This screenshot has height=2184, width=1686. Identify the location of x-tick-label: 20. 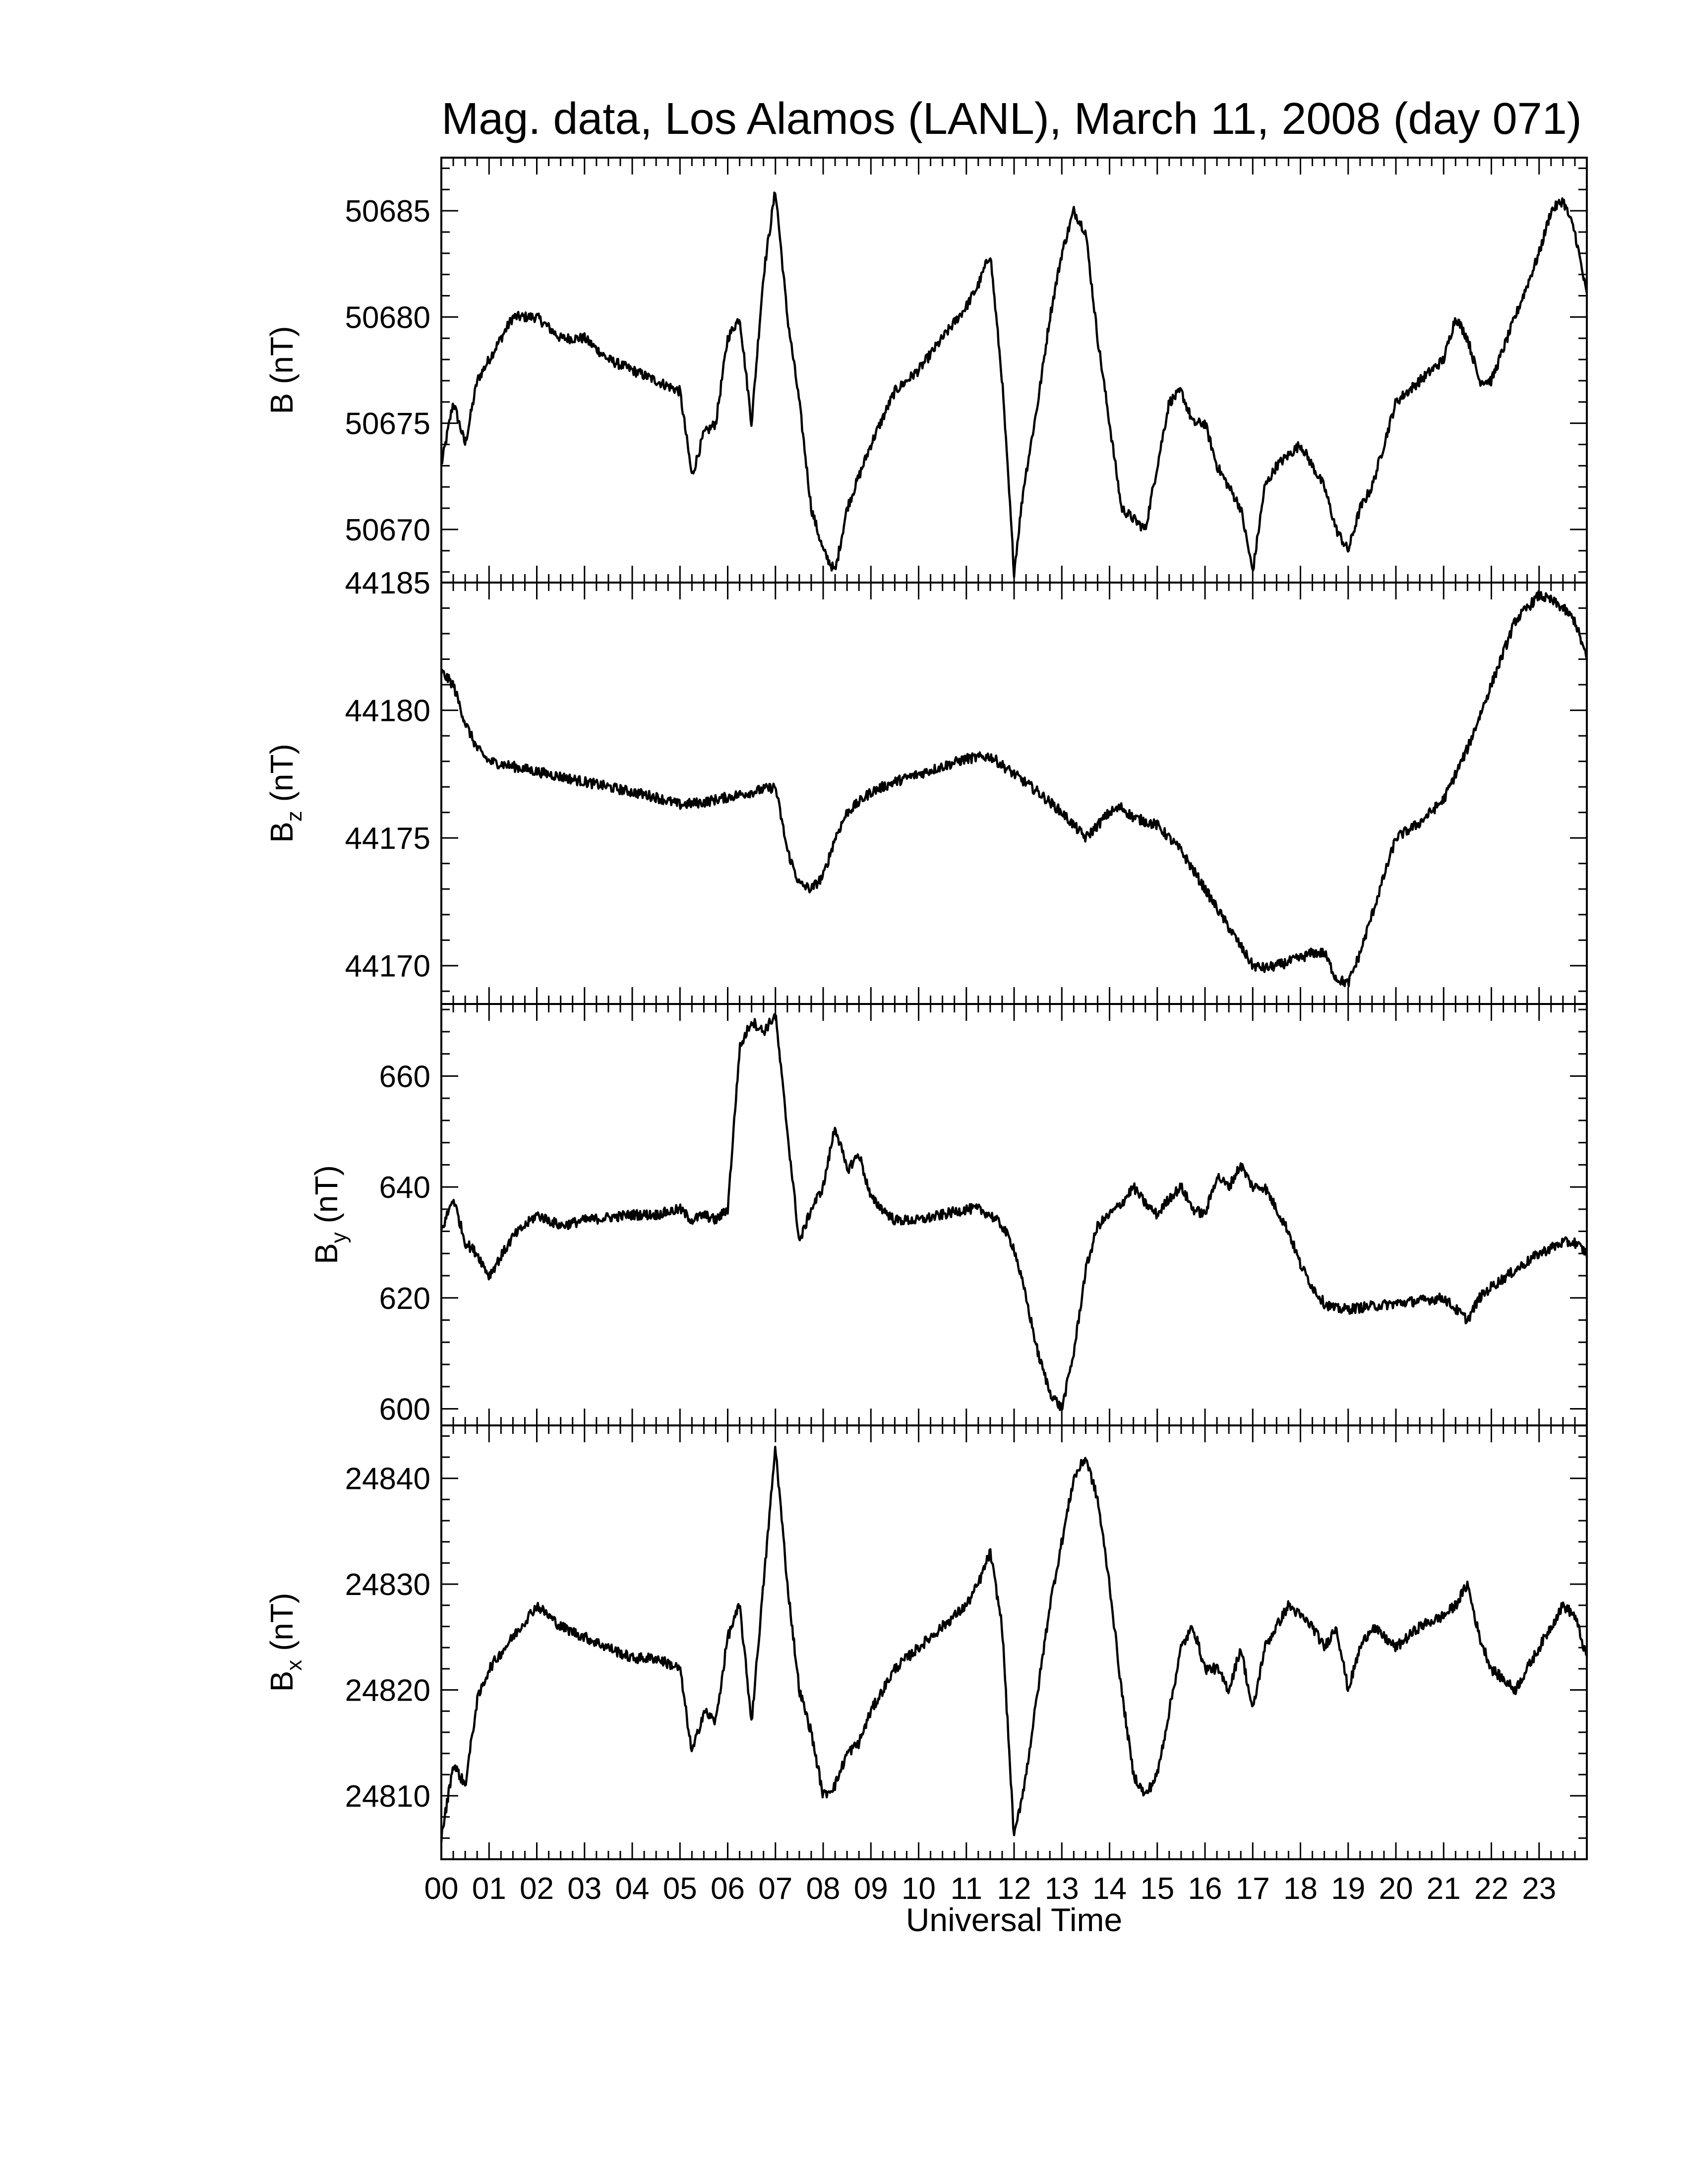
(1396, 1889).